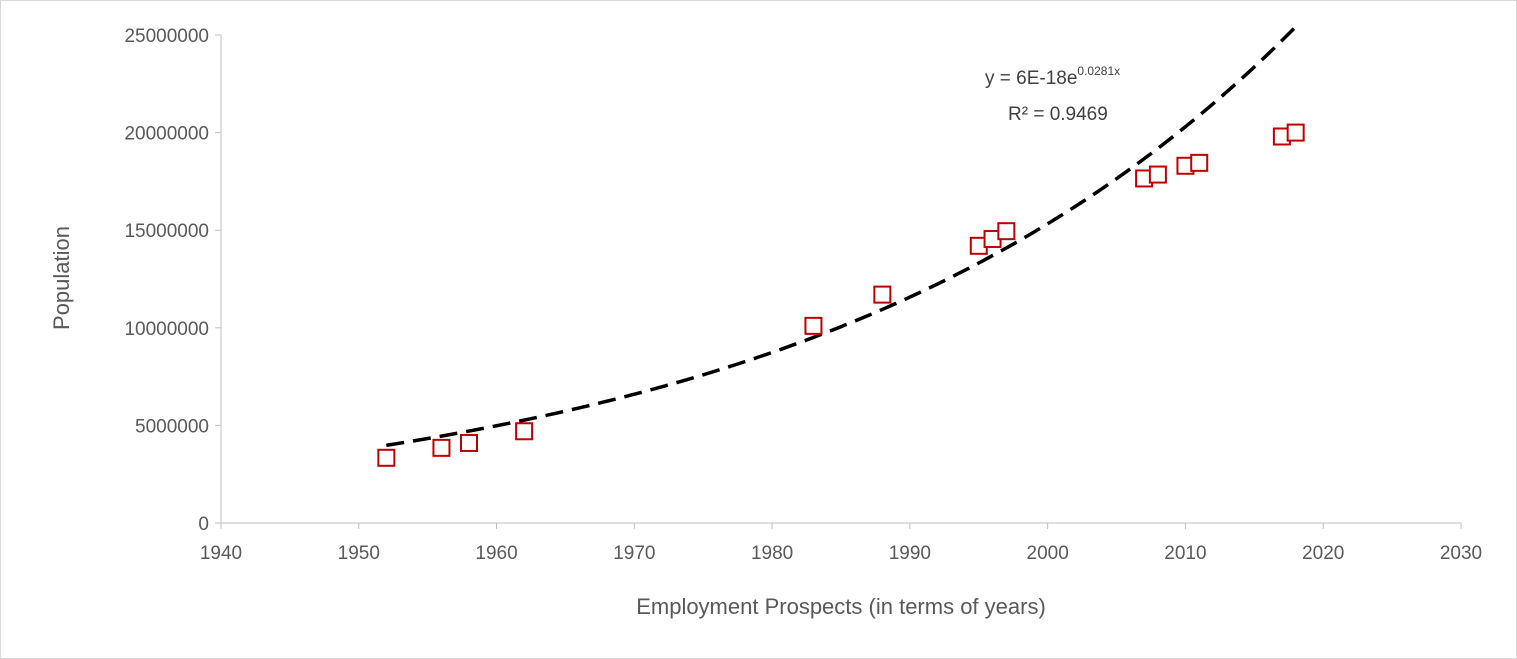 This screenshot has height=659, width=1517. Describe the element at coordinates (166, 36) in the screenshot. I see `y-tick-label: 25000000` at that location.